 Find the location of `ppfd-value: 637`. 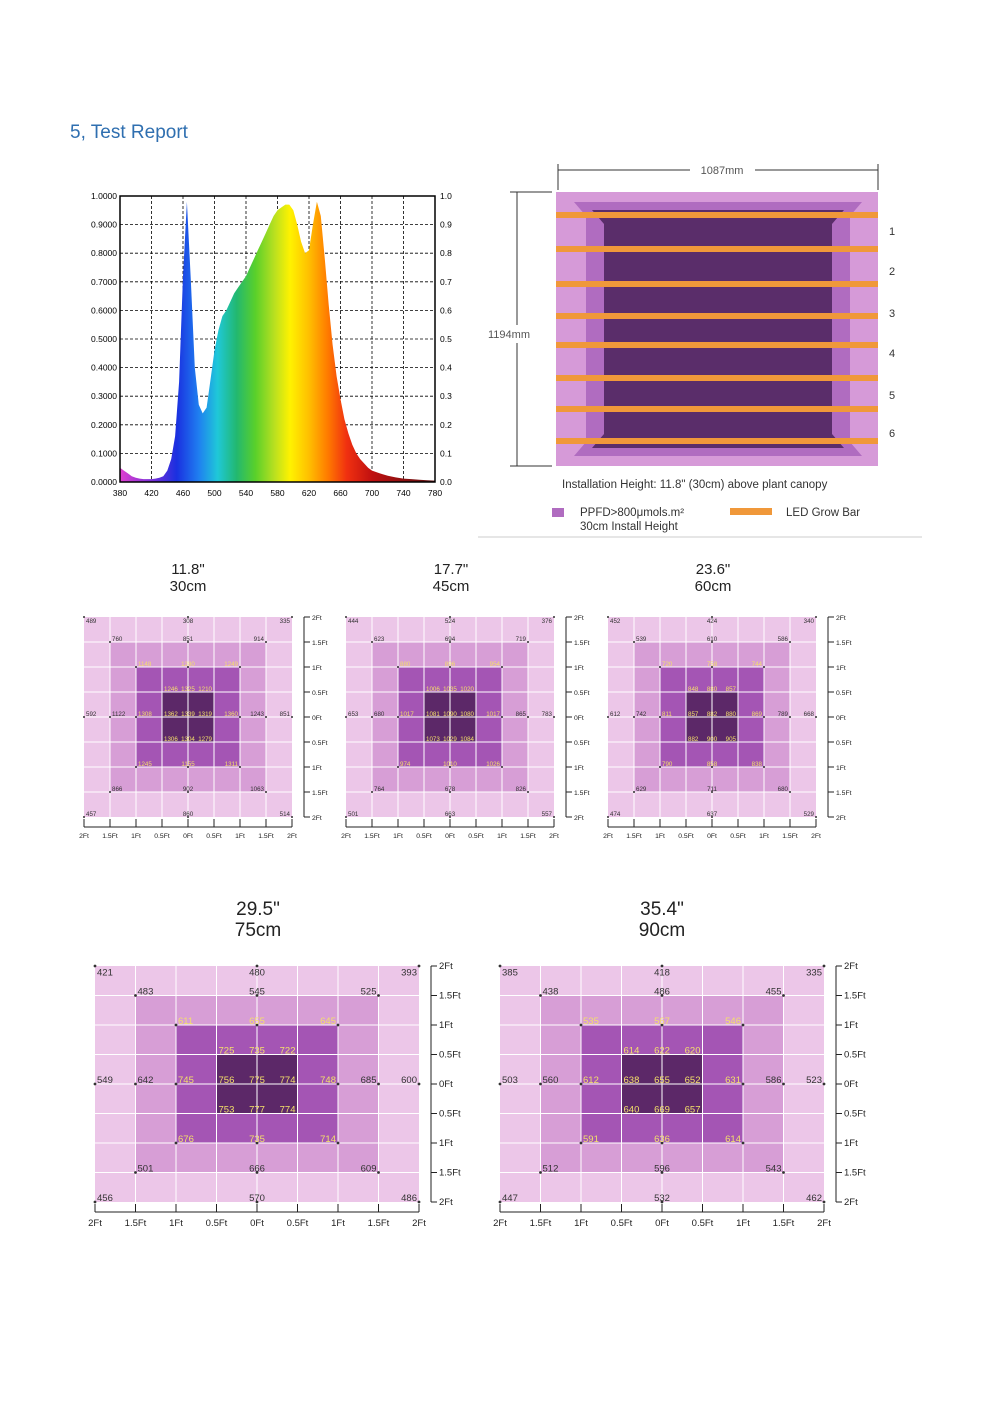

ppfd-value: 637 is located at coordinates (712, 814).